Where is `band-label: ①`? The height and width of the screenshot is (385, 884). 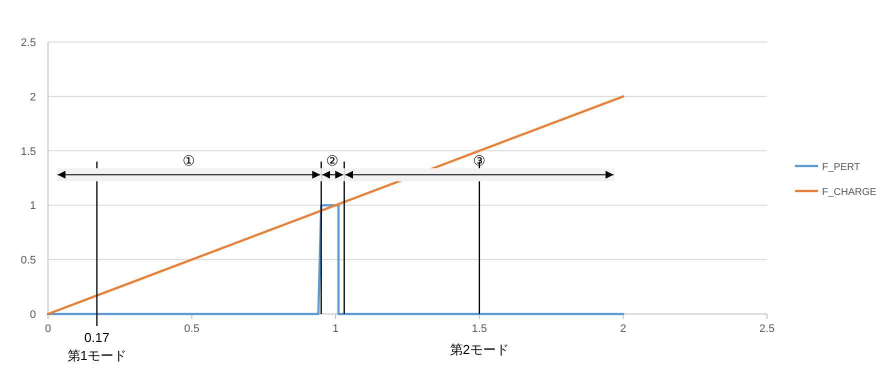
band-label: ① is located at coordinates (189, 160).